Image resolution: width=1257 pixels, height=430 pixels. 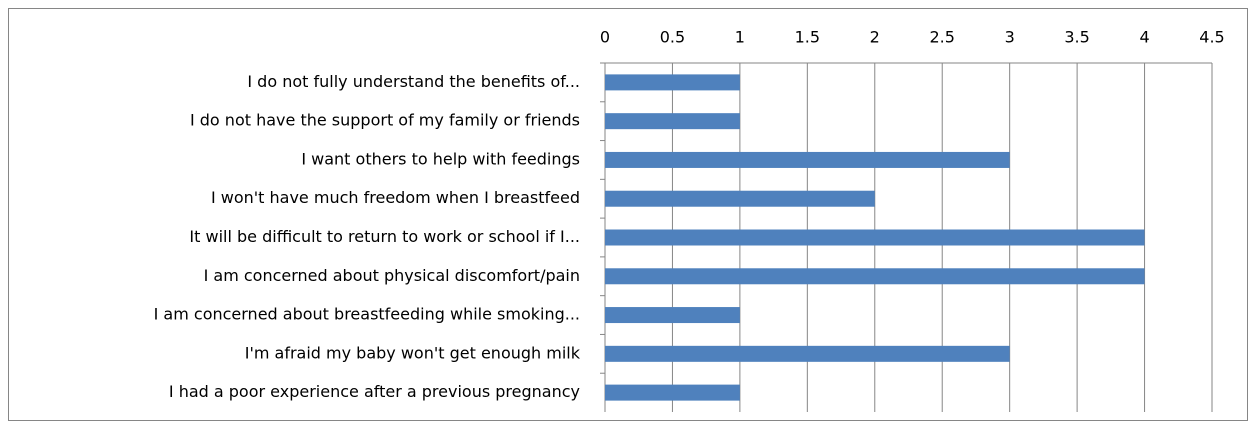 What do you see at coordinates (413, 352) in the screenshot?
I see `y-tick-label: I'm afraid my baby won't get enough milk` at bounding box center [413, 352].